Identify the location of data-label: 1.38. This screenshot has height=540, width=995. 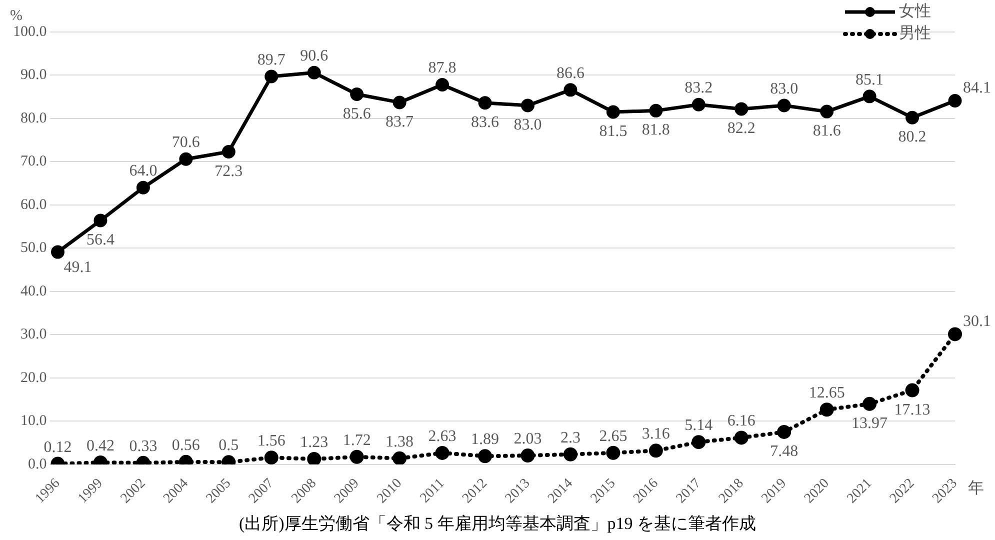
(400, 441).